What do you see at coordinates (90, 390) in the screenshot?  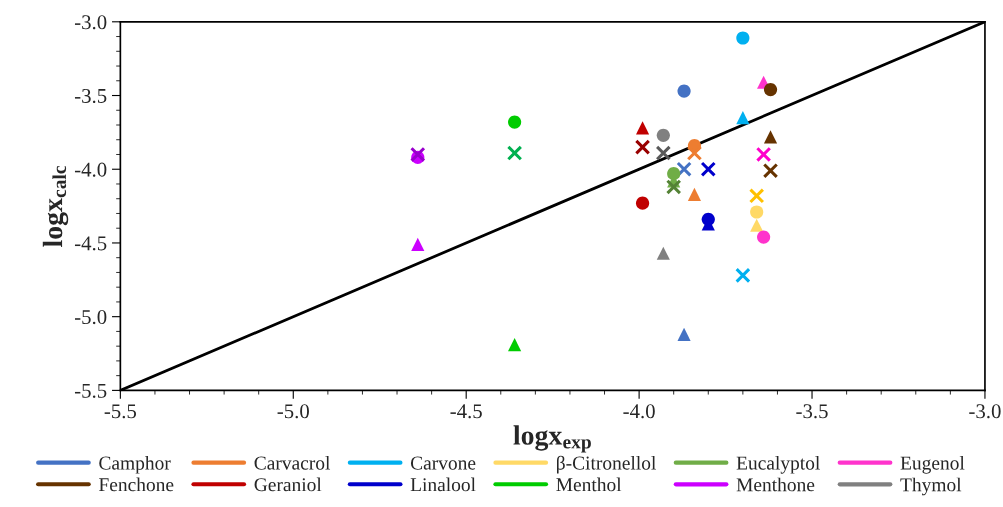 I see `y-tick-label: -5.5` at bounding box center [90, 390].